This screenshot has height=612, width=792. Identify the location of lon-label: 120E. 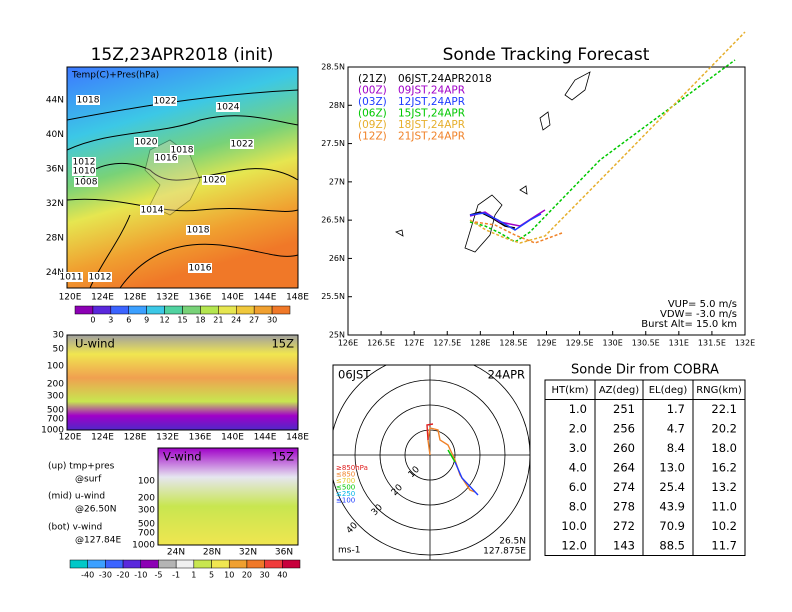
(70, 438).